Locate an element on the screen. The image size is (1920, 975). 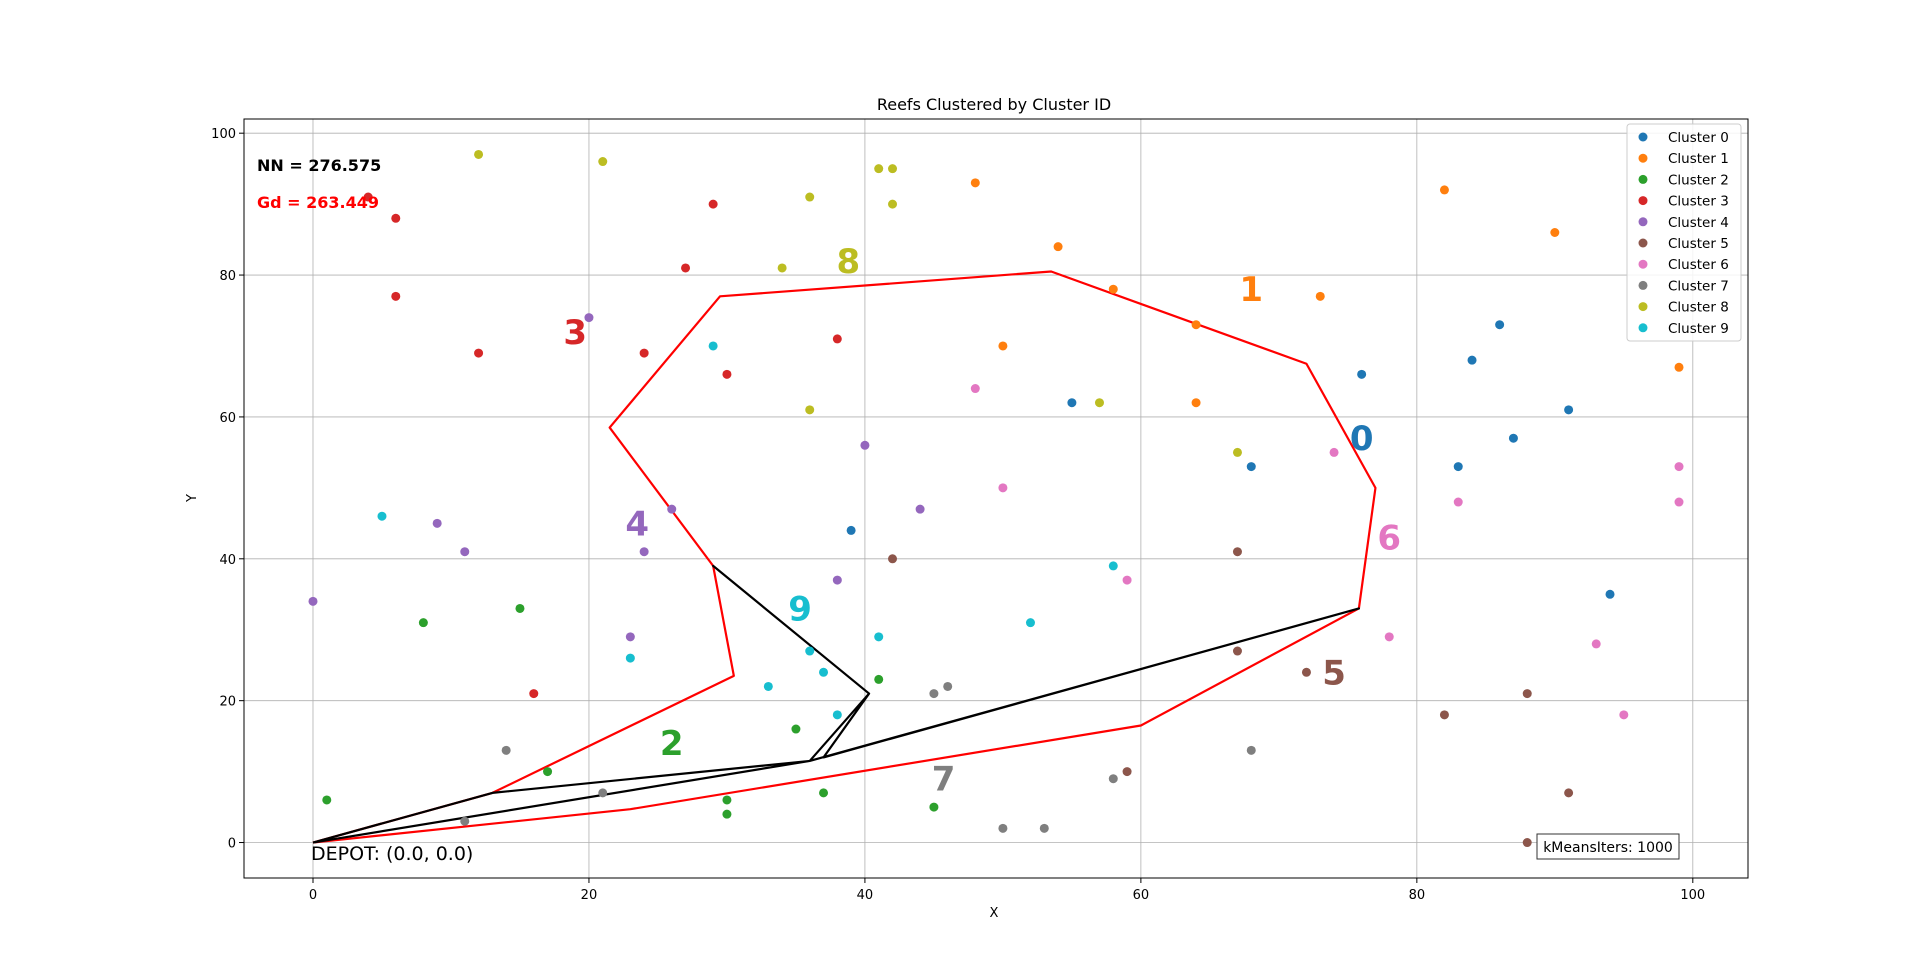
x-tick-label: 100 is located at coordinates (1692, 895).